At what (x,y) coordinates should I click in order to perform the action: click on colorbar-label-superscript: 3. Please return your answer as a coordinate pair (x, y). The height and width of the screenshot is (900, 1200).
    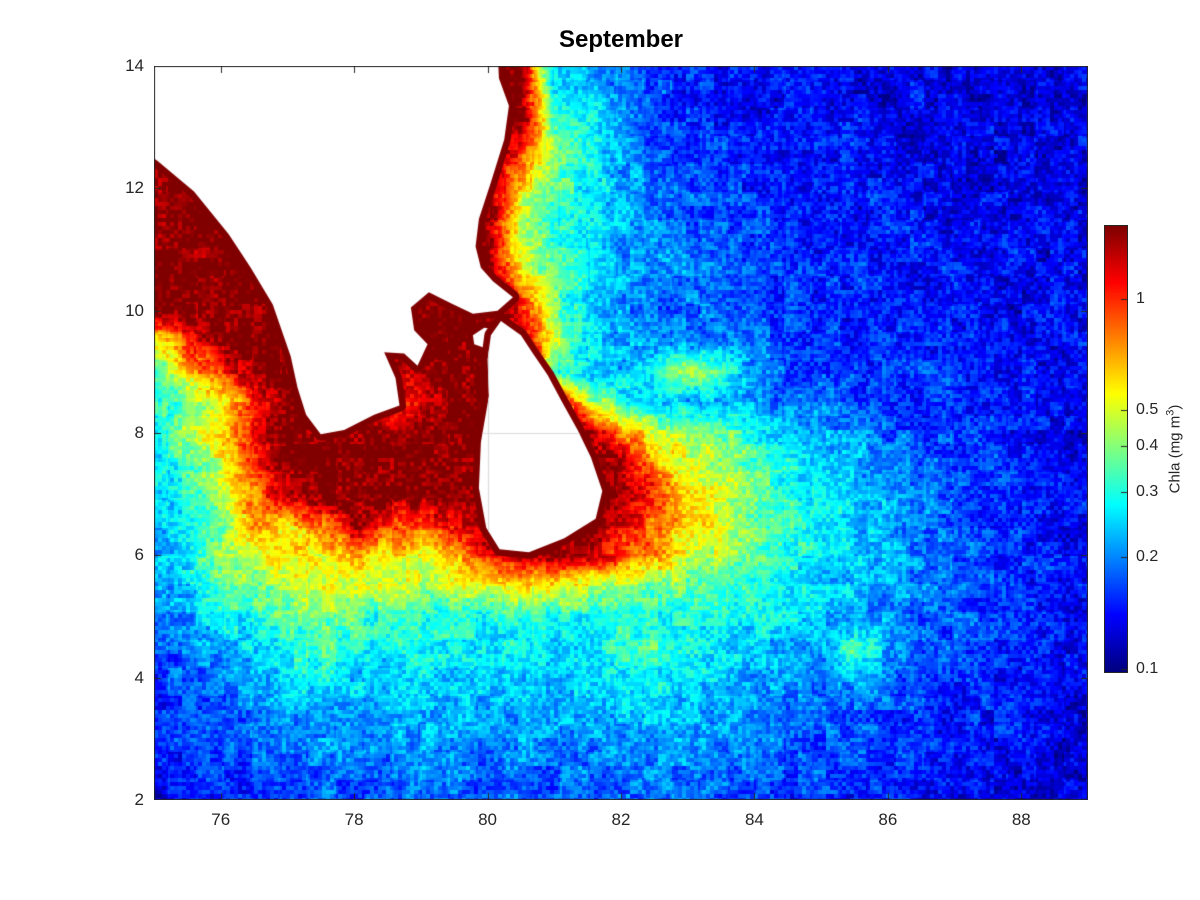
    Looking at the image, I should click on (1170, 412).